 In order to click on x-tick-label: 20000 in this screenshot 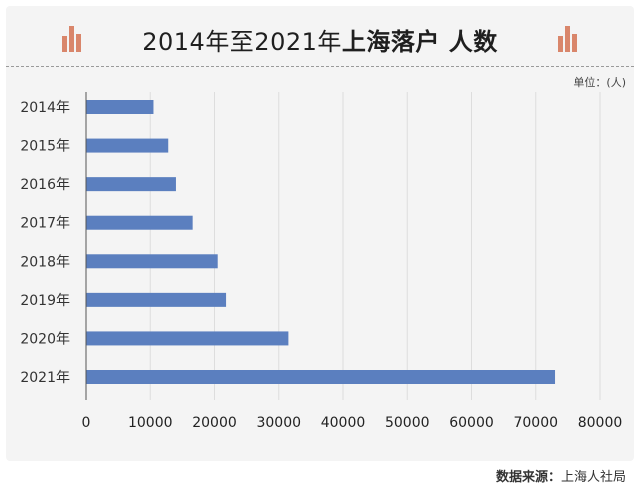, I will do `click(214, 423)`.